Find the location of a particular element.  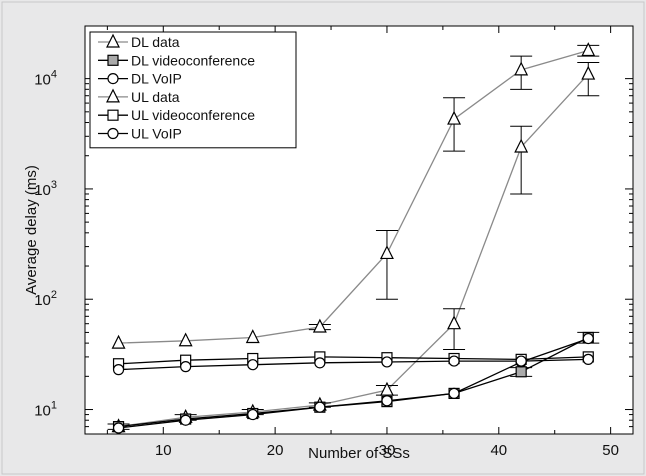

legend-item-dl-data: DL data is located at coordinates (139, 41).